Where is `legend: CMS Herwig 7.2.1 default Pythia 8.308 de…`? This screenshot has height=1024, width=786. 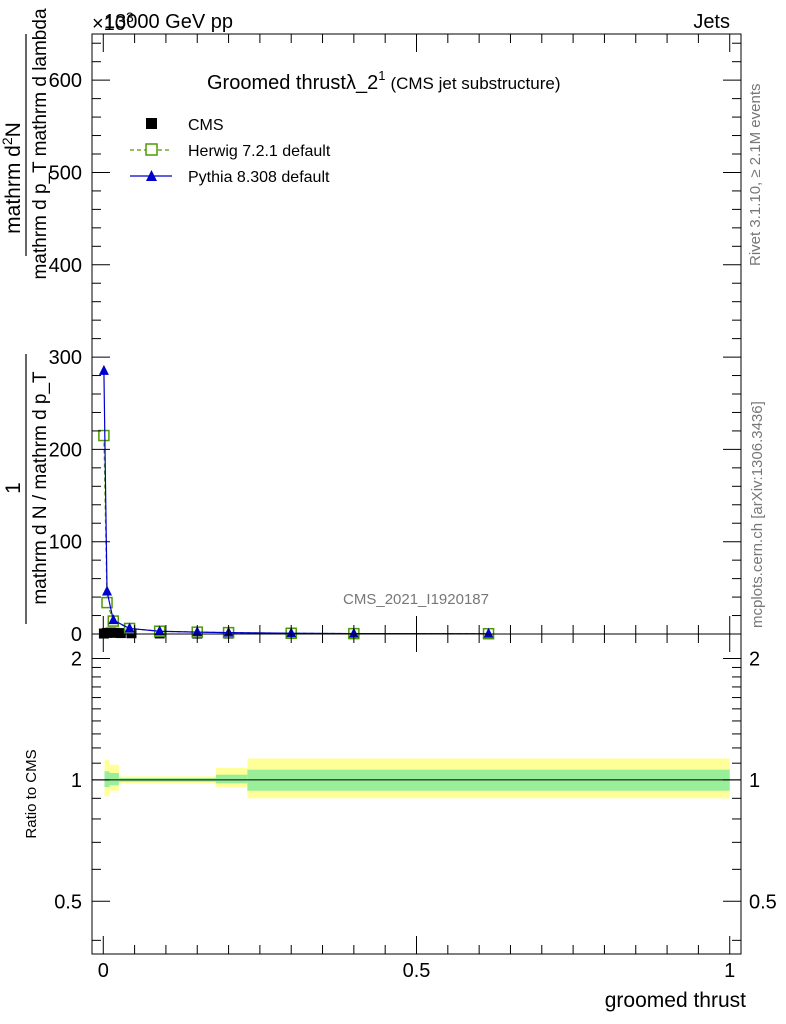 legend: CMS Herwig 7.2.1 default Pythia 8.308 de… is located at coordinates (230, 151).